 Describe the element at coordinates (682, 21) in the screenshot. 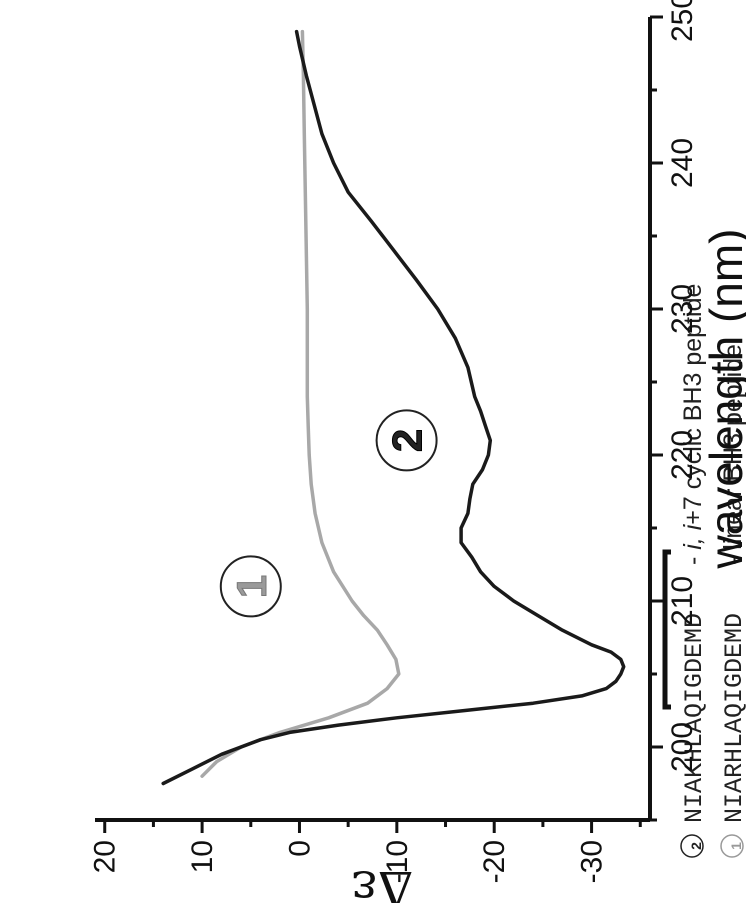

I see `x-tick-label: 250` at that location.